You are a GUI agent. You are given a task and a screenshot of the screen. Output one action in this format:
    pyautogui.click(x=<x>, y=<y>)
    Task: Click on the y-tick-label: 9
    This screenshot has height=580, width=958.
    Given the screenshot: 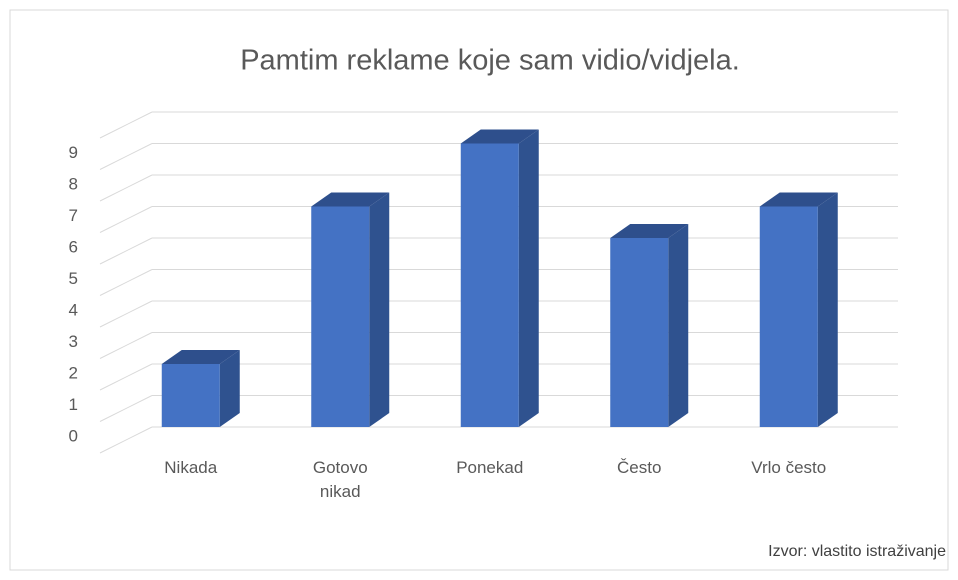 What is the action you would take?
    pyautogui.click(x=73, y=152)
    